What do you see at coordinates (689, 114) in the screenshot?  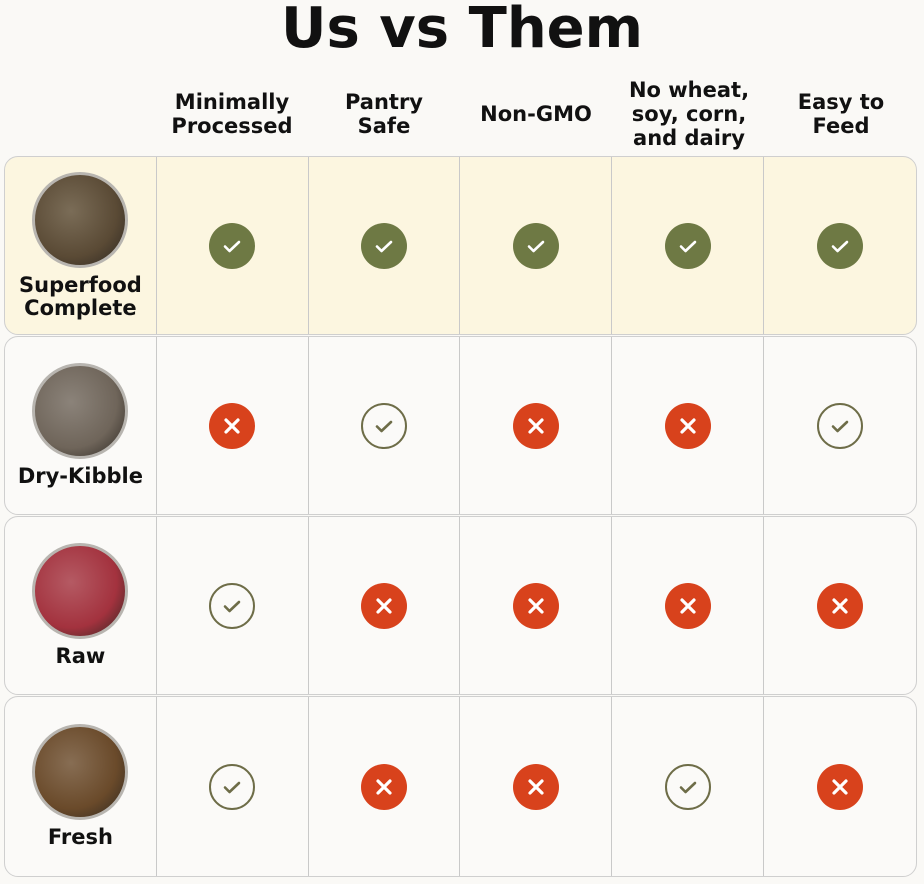 I see `column-header: No wheat, soy, corn, and dairy` at bounding box center [689, 114].